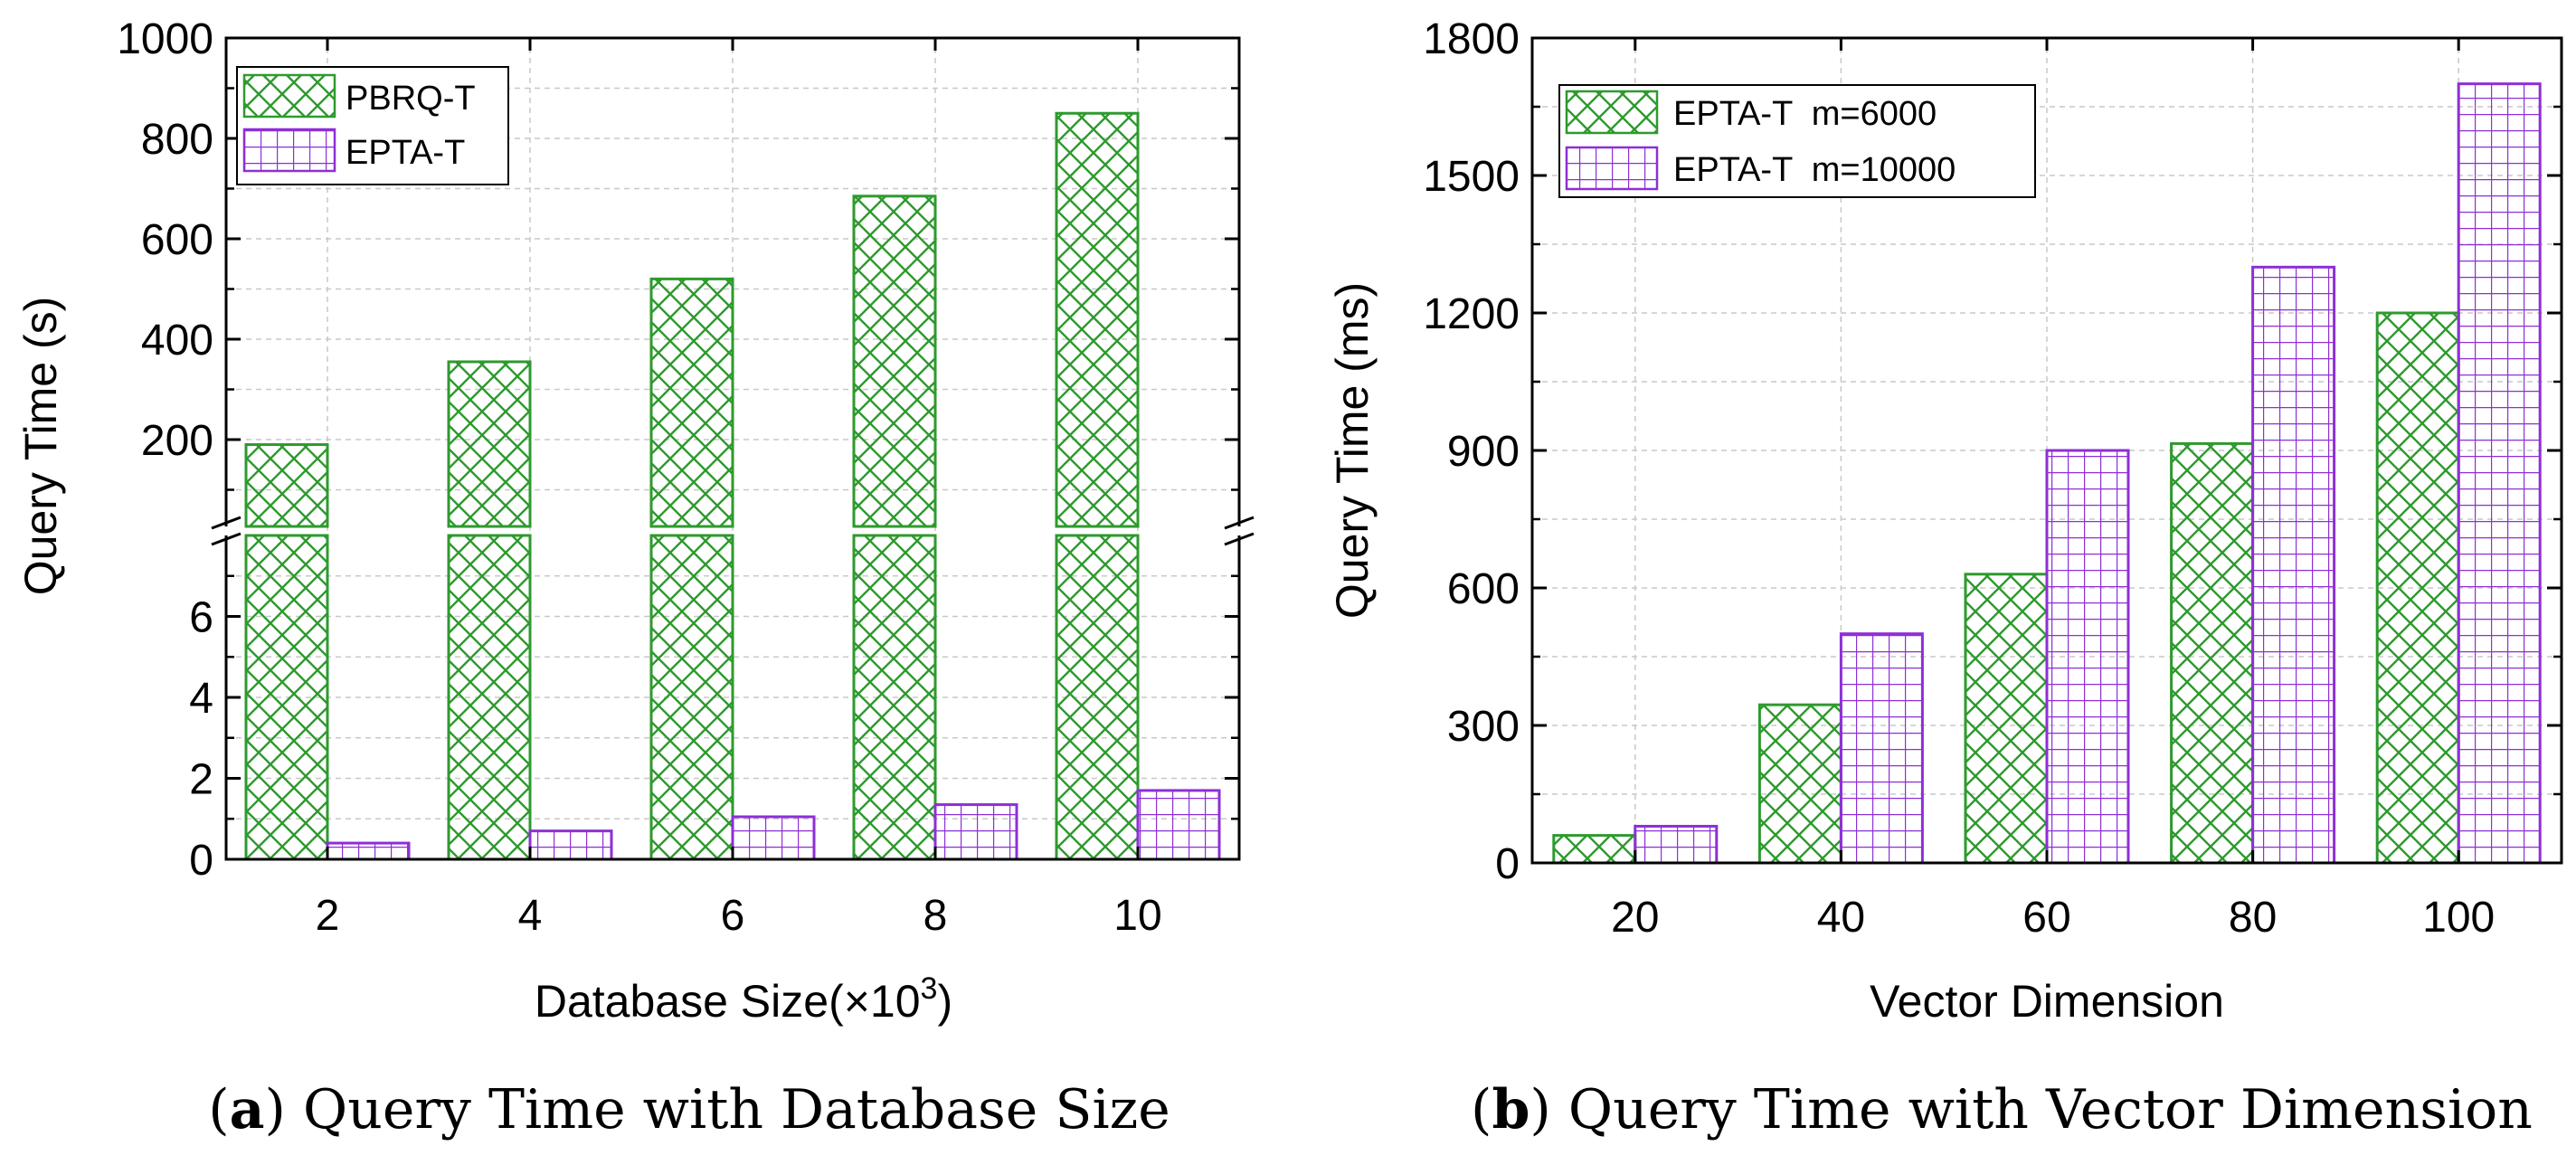  Describe the element at coordinates (743, 999) in the screenshot. I see `a-x-axis-title: Database Size(×103)` at that location.